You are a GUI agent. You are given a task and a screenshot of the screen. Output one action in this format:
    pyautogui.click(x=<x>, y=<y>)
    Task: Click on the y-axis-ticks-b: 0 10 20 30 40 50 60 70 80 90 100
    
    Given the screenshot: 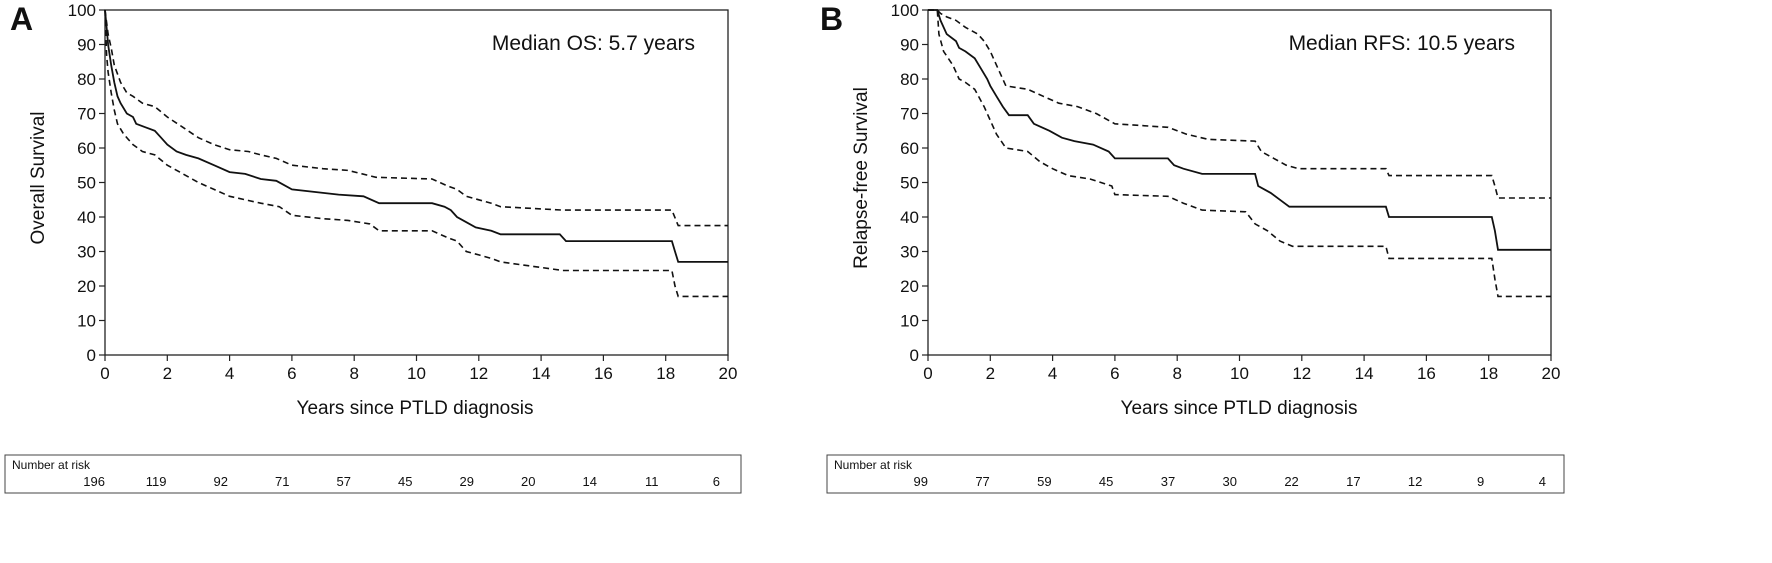 What is the action you would take?
    pyautogui.click(x=909, y=183)
    